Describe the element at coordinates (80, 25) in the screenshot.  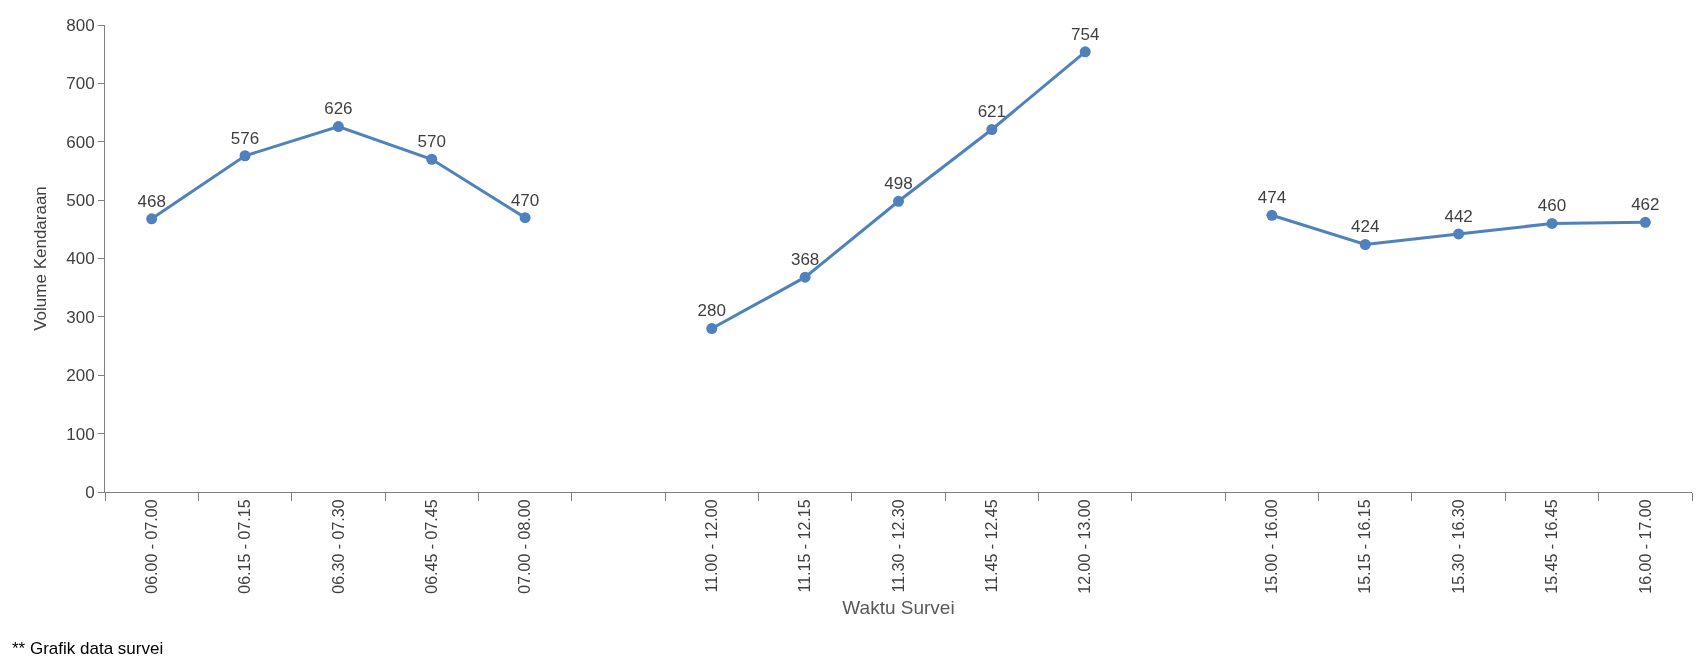
I see `y-tick-label: 800` at that location.